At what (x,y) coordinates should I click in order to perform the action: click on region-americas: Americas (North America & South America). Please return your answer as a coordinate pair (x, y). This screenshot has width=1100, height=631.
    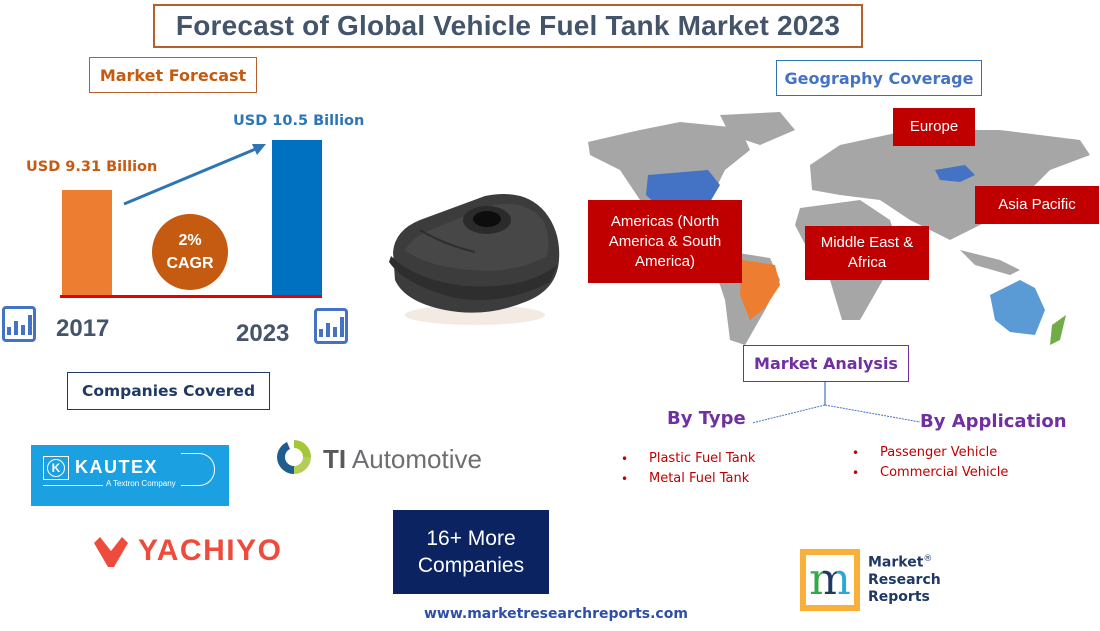
    Looking at the image, I should click on (665, 241).